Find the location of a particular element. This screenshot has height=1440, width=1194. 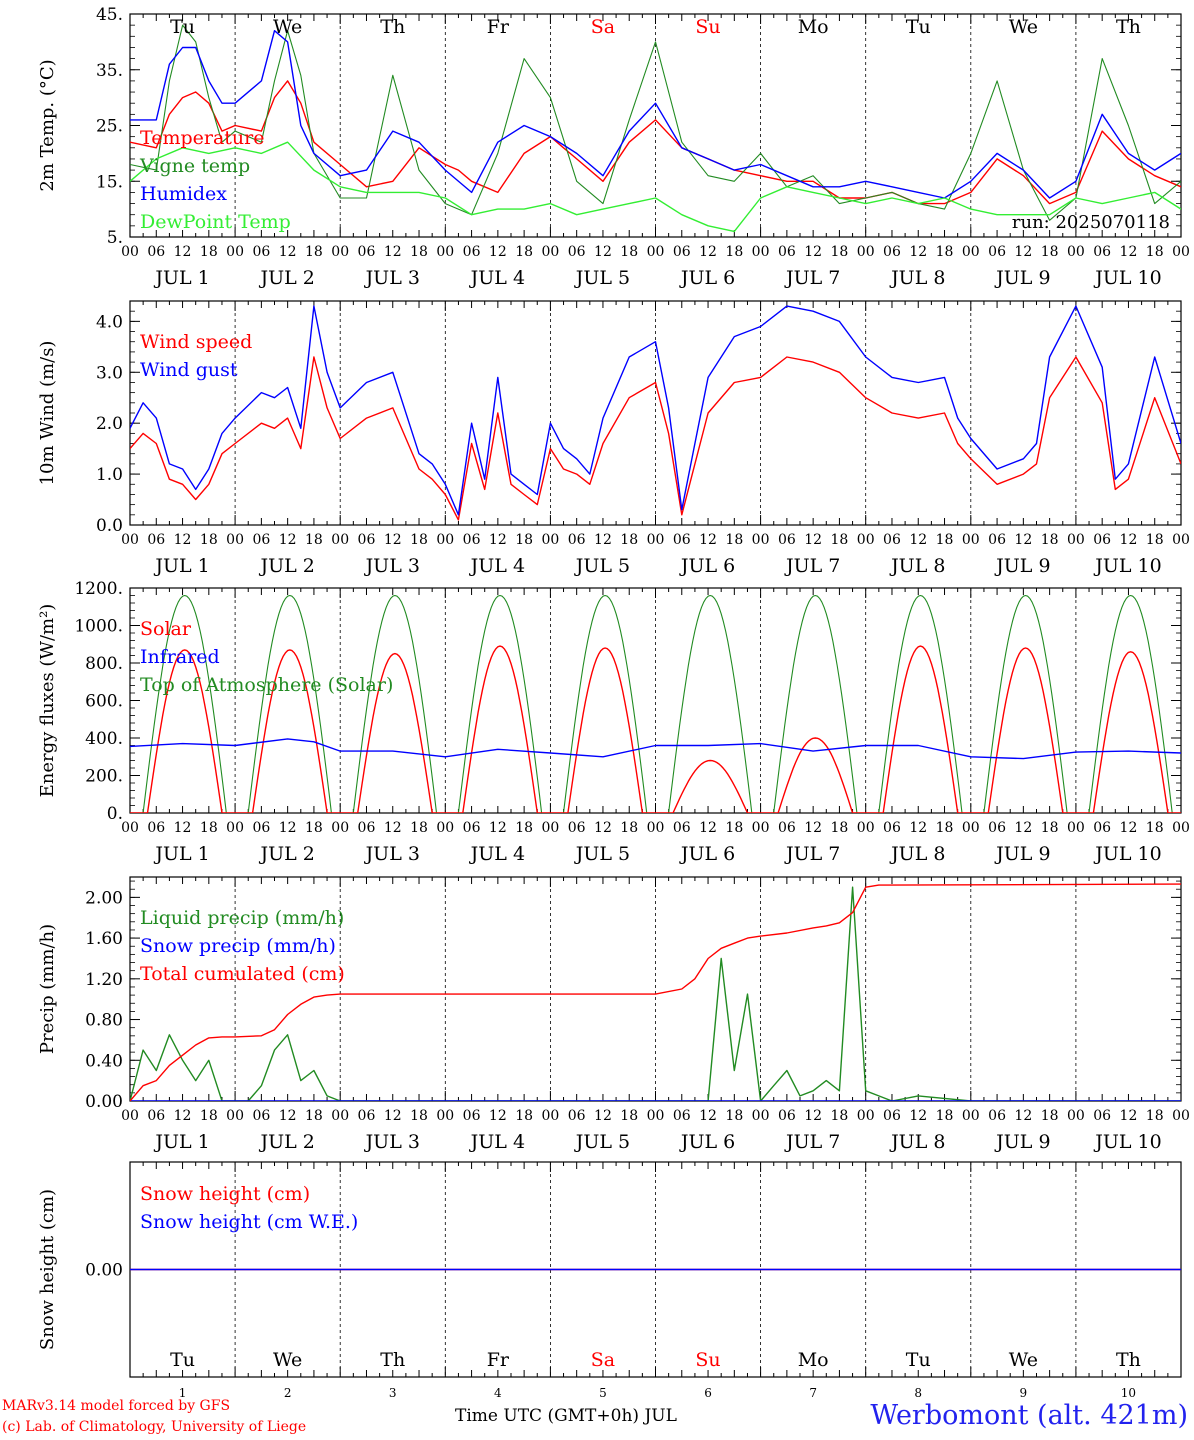

day-number: 9 is located at coordinates (1024, 1393).